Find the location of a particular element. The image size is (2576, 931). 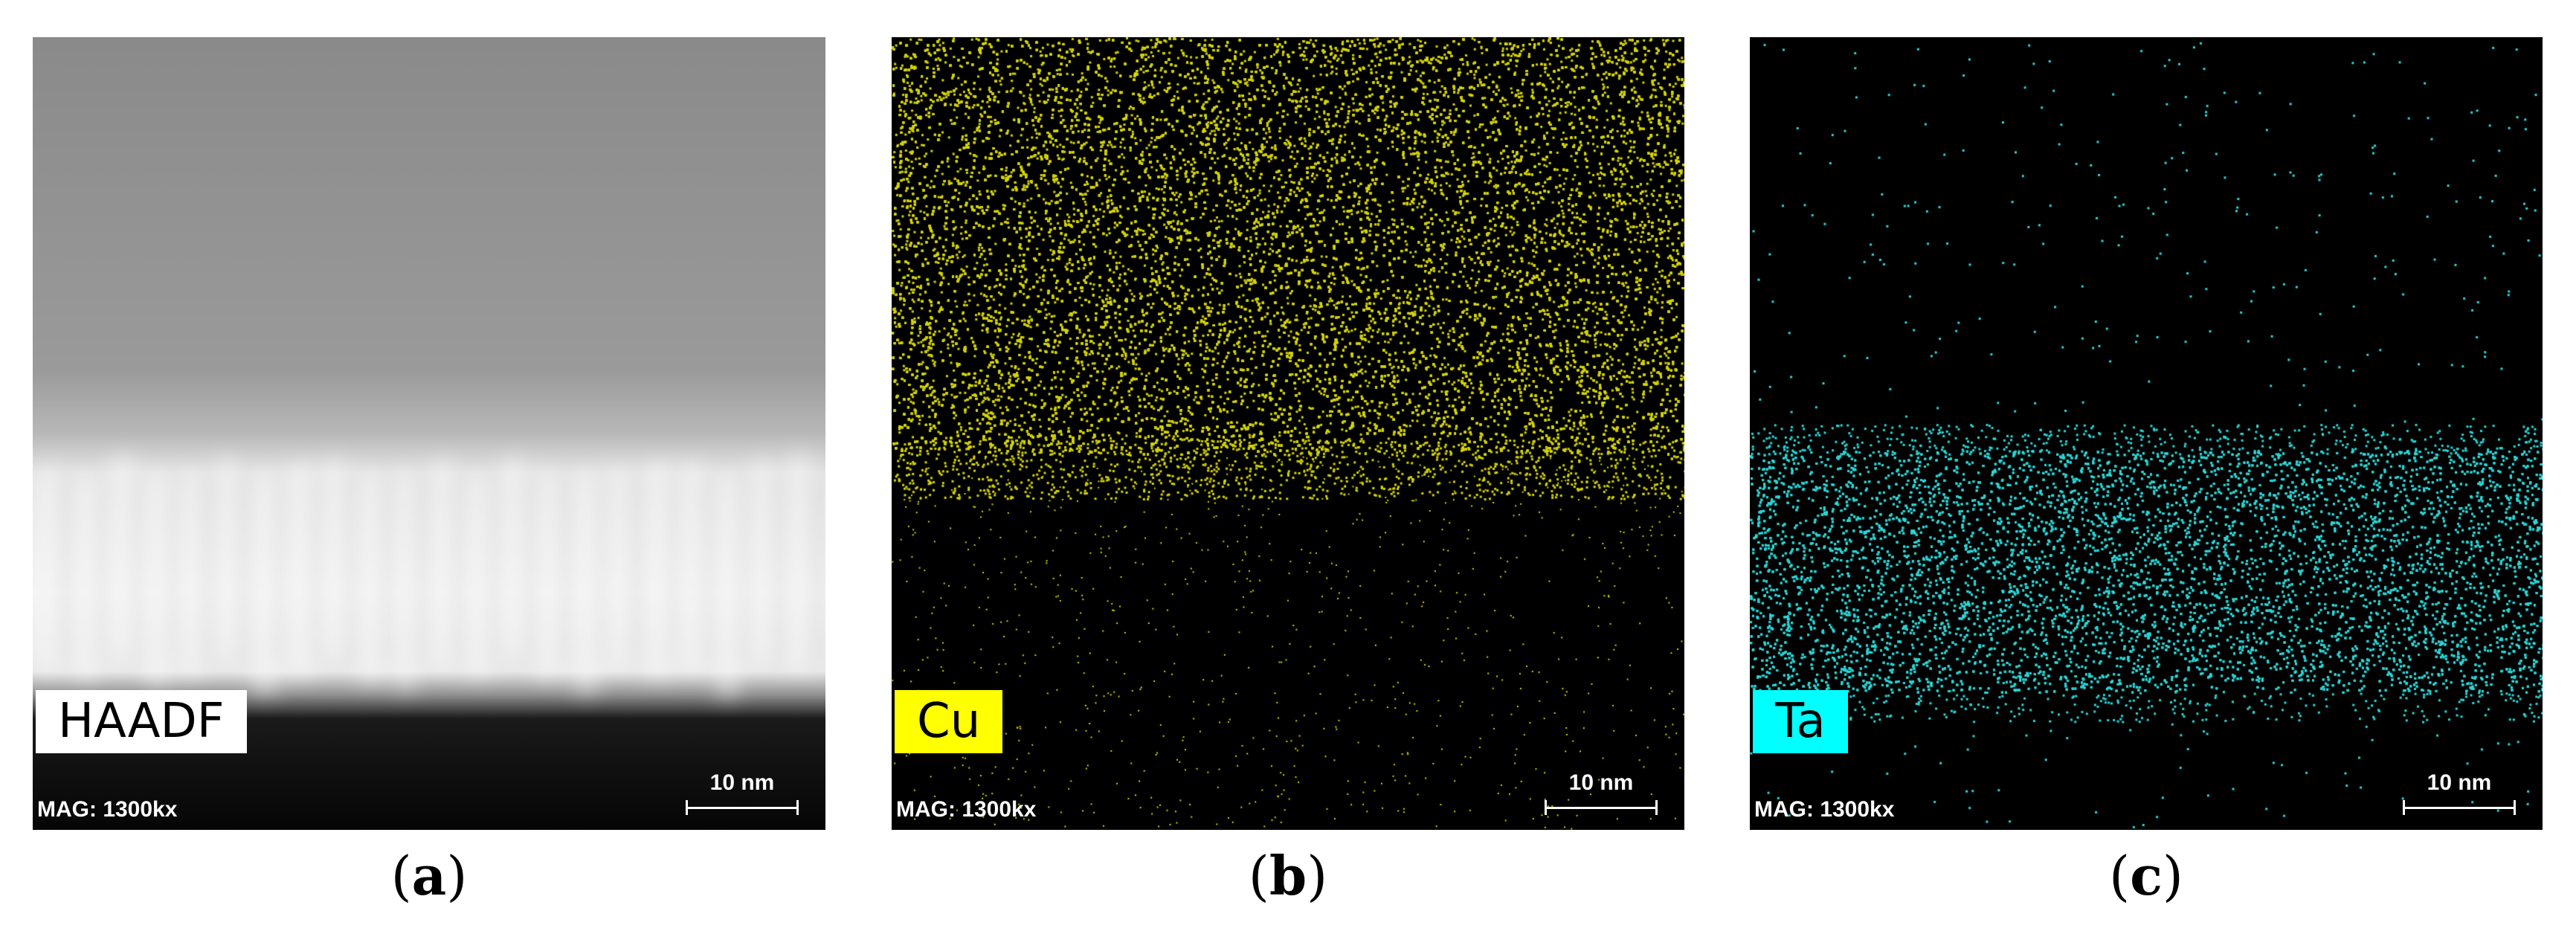

caption-letter: a is located at coordinates (429, 876).